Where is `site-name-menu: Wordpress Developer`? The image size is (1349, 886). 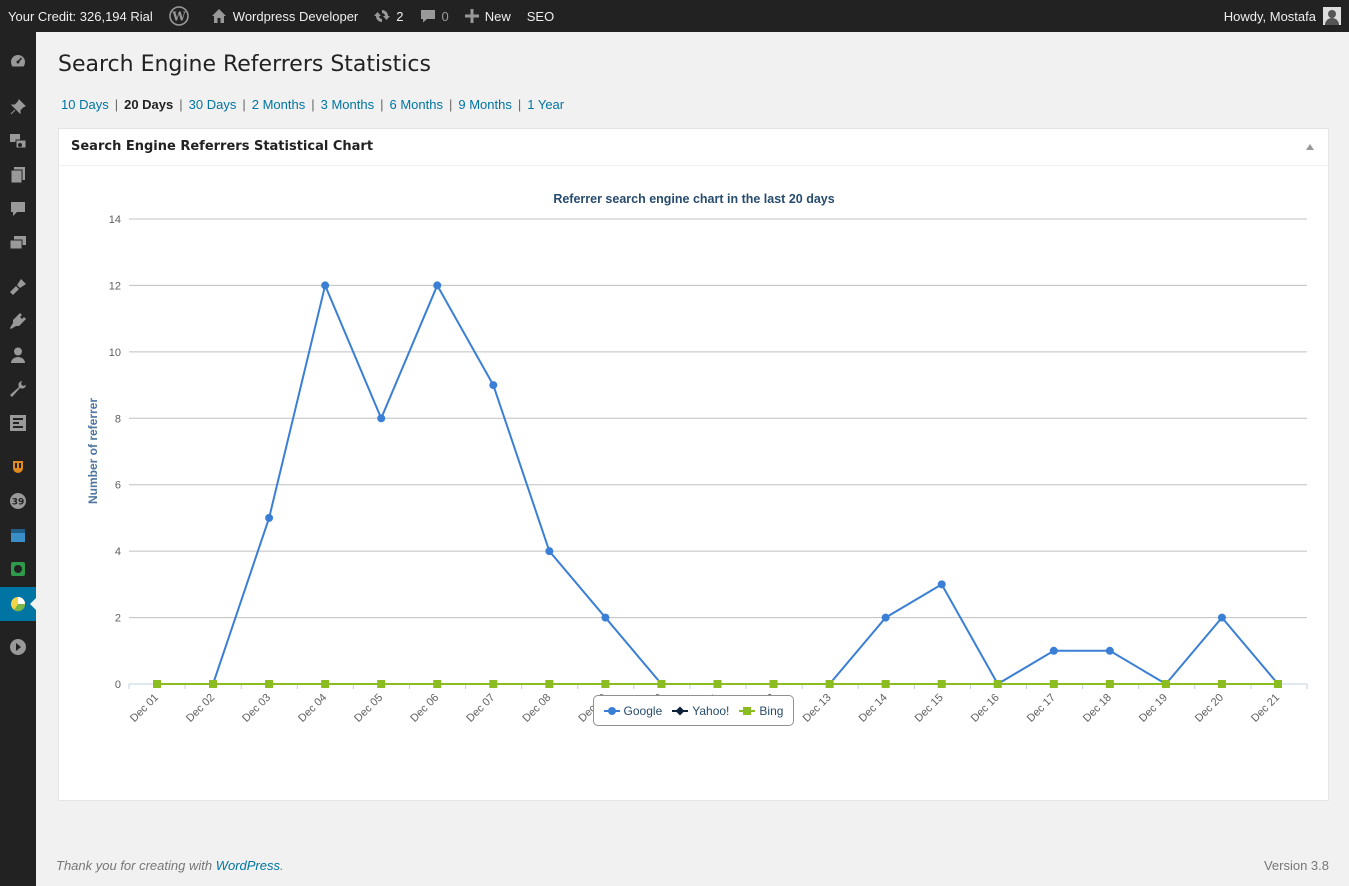 site-name-menu: Wordpress Developer is located at coordinates (284, 16).